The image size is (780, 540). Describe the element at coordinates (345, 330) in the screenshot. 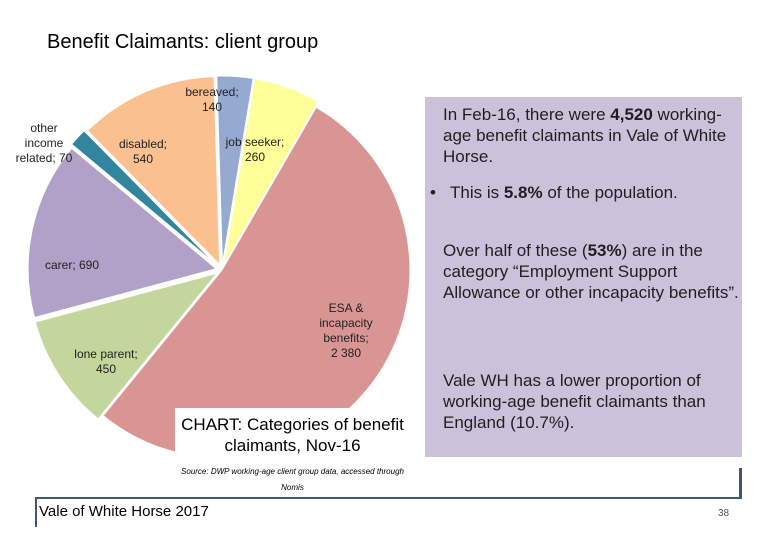

I see `slice-label-esa-incapacity: ESA & incapacity benefits; 2 380` at that location.